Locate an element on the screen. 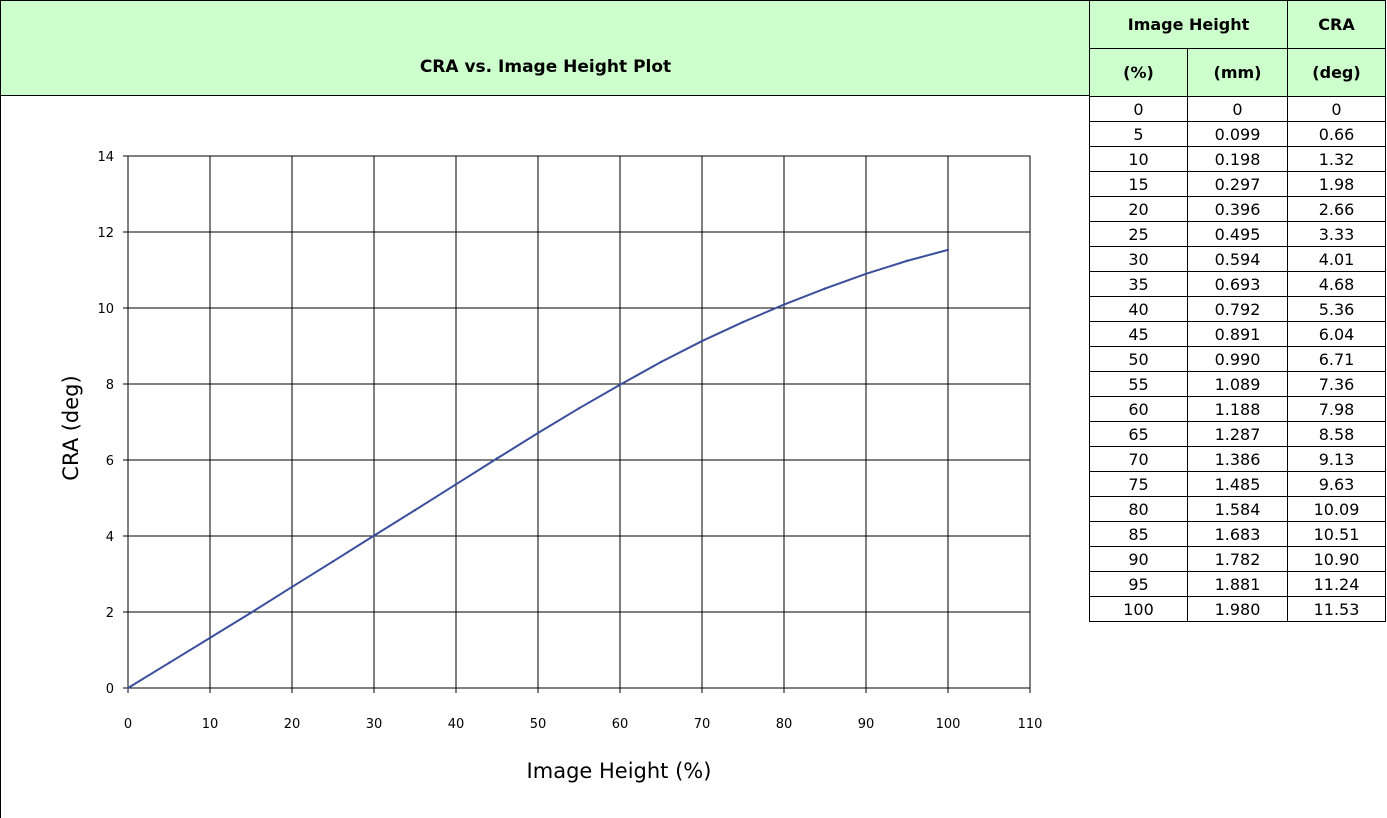  chart-title: CRA vs. Image Height Plot is located at coordinates (545, 67).